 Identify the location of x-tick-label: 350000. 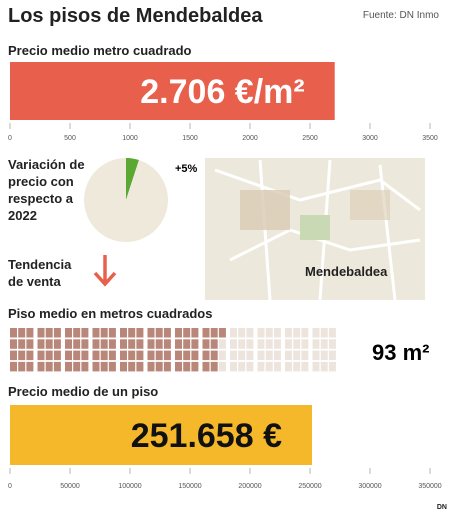
(429, 486).